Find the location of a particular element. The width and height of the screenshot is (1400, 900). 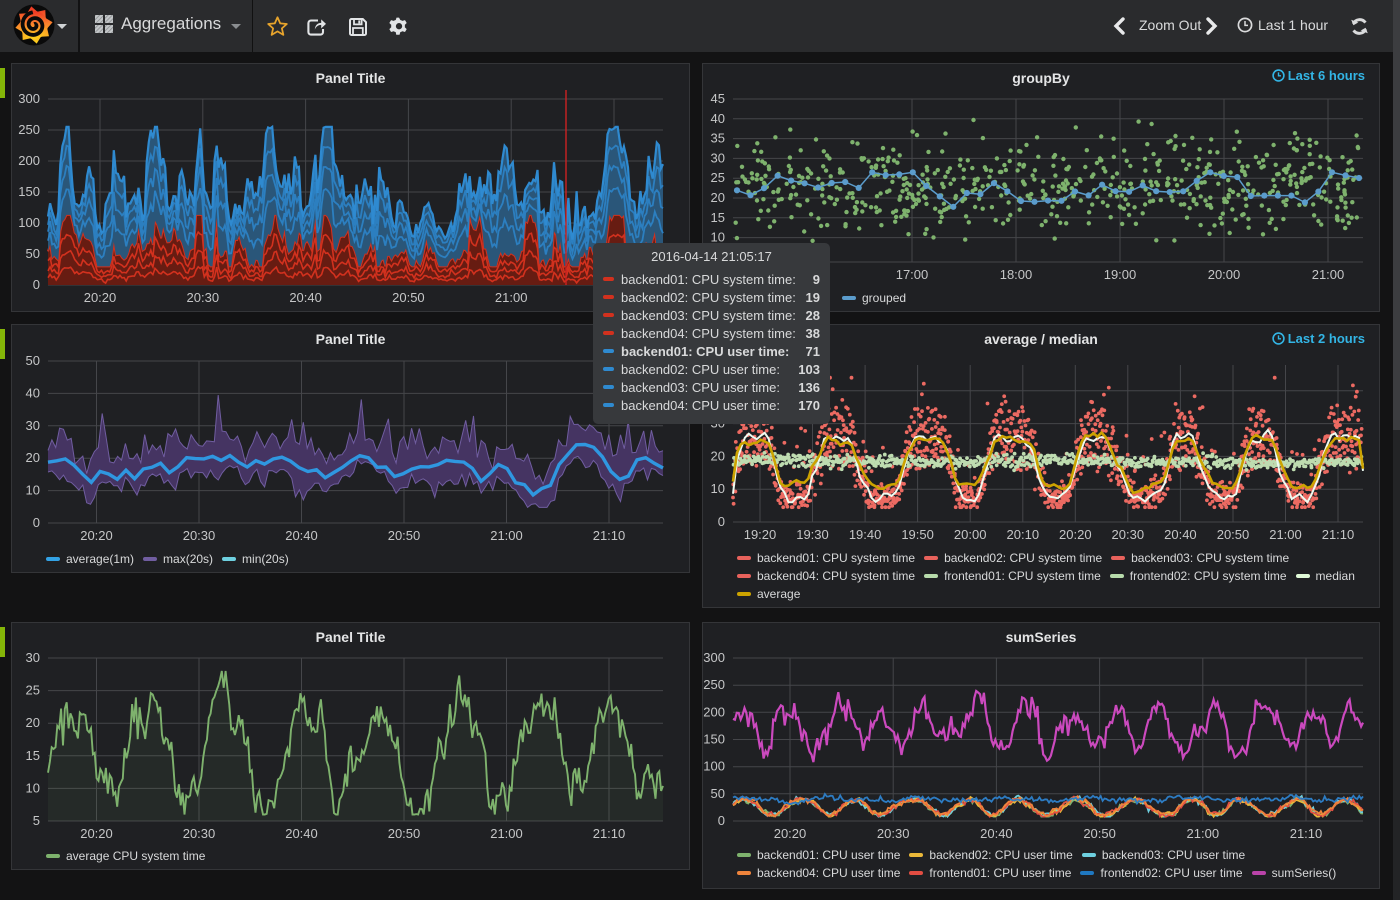

svg-text: 19:20 is located at coordinates (760, 534).